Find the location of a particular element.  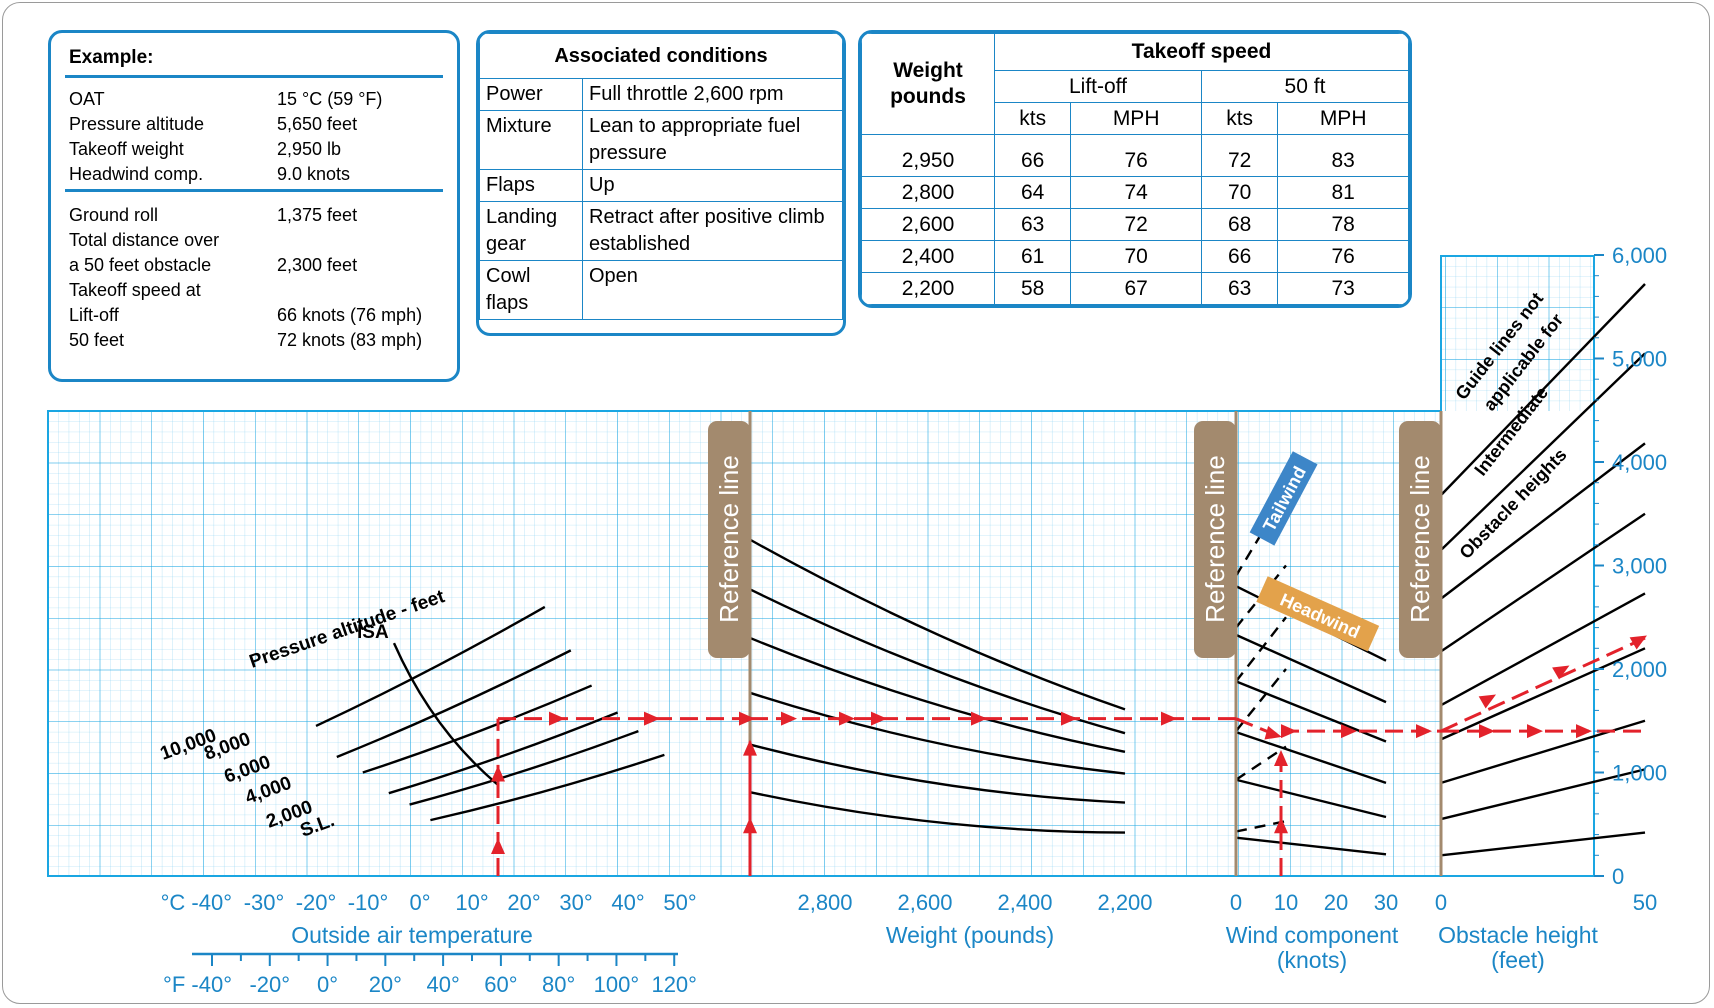

speed-cell-ft-mph: 81 is located at coordinates (1343, 192).